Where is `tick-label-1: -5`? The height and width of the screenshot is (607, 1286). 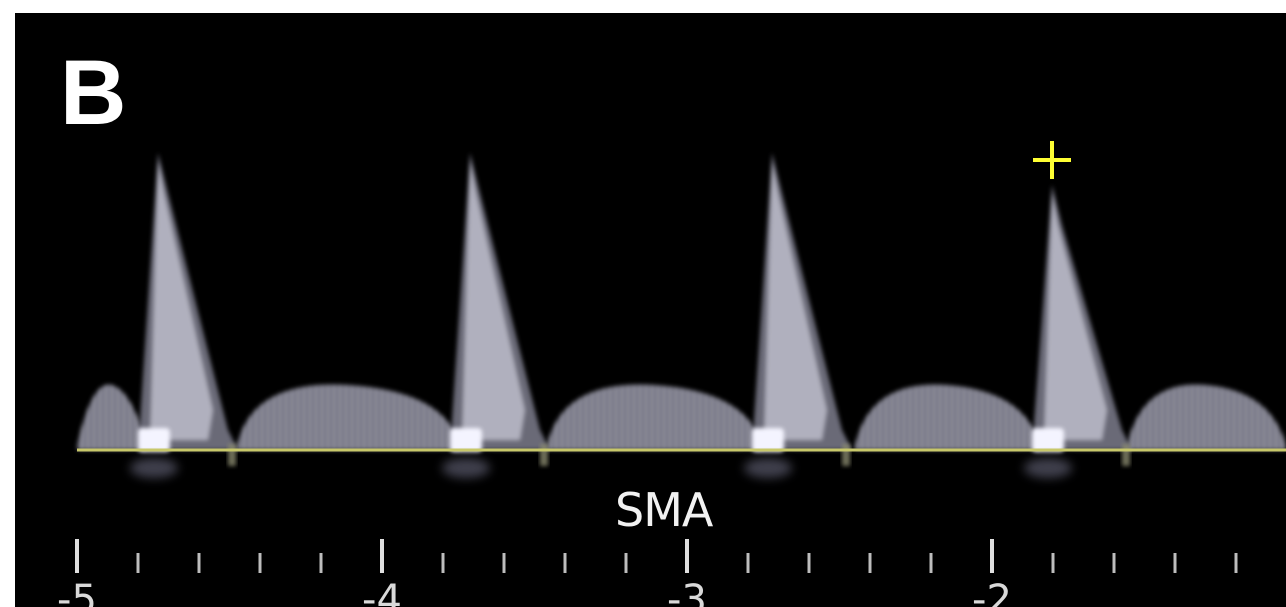 tick-label-1: -5 is located at coordinates (77, 592).